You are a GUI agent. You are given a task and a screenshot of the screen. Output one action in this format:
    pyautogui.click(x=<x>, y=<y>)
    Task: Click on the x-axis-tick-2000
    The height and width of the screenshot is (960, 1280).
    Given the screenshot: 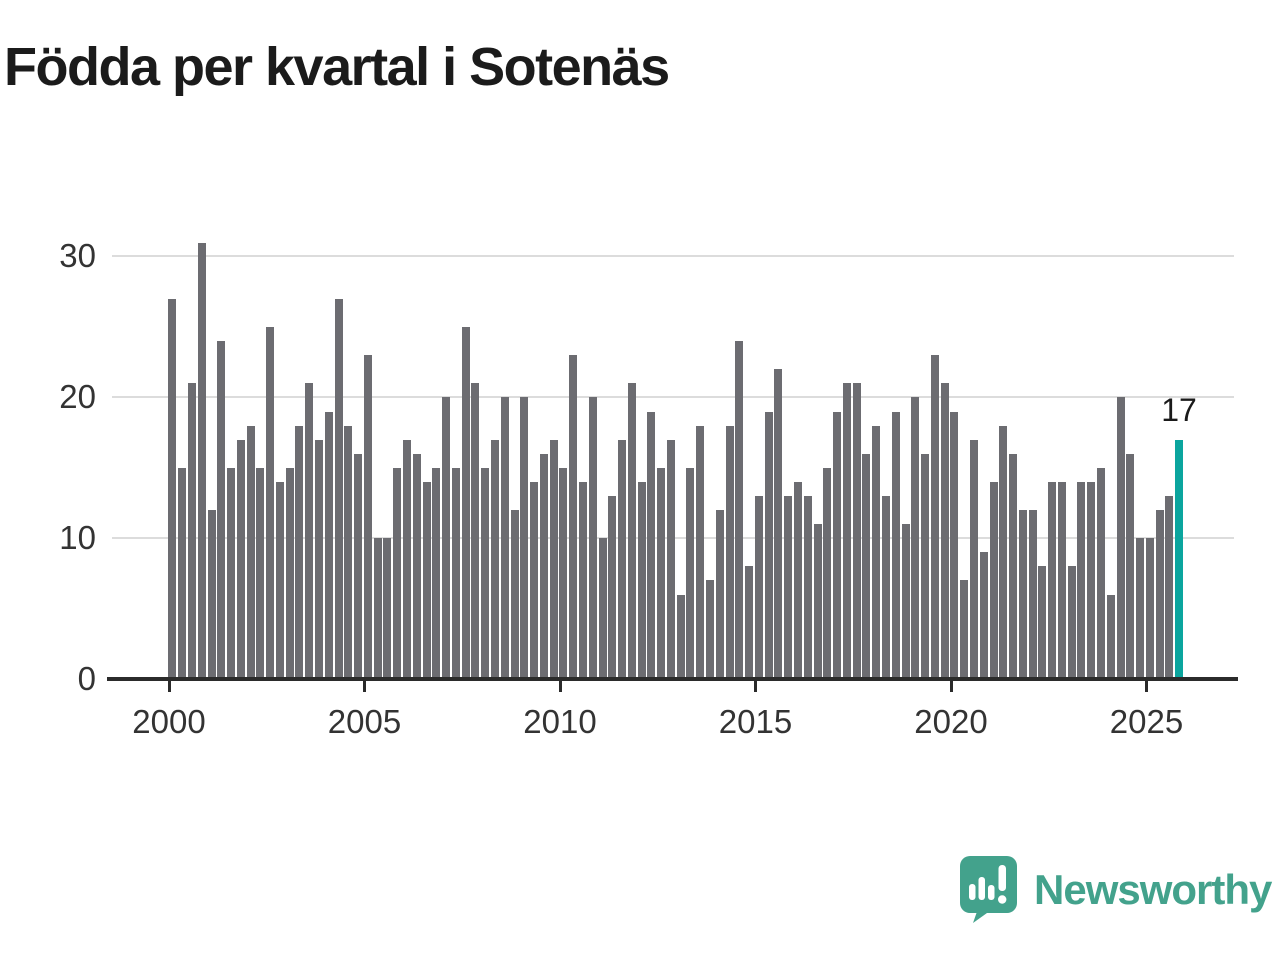 What is the action you would take?
    pyautogui.click(x=169, y=686)
    